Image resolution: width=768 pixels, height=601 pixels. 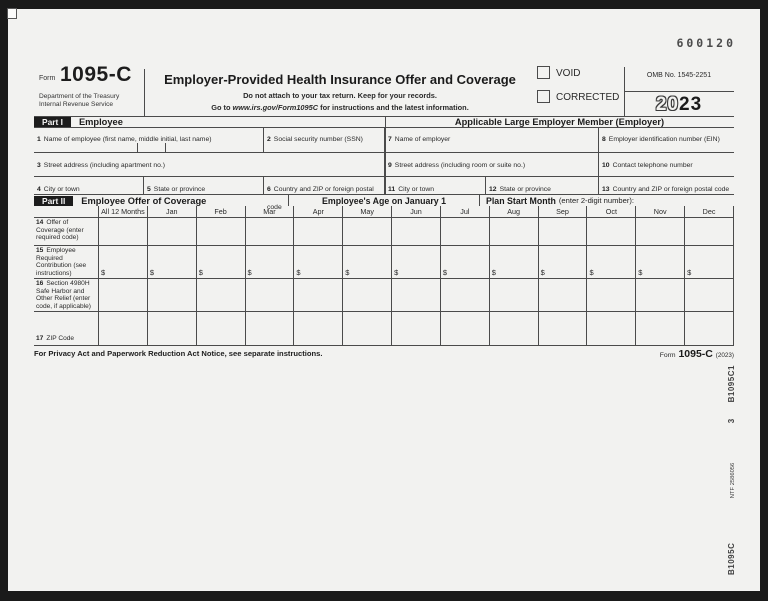 What do you see at coordinates (514, 262) in the screenshot?
I see `entry-cell-line15-aug: $` at bounding box center [514, 262].